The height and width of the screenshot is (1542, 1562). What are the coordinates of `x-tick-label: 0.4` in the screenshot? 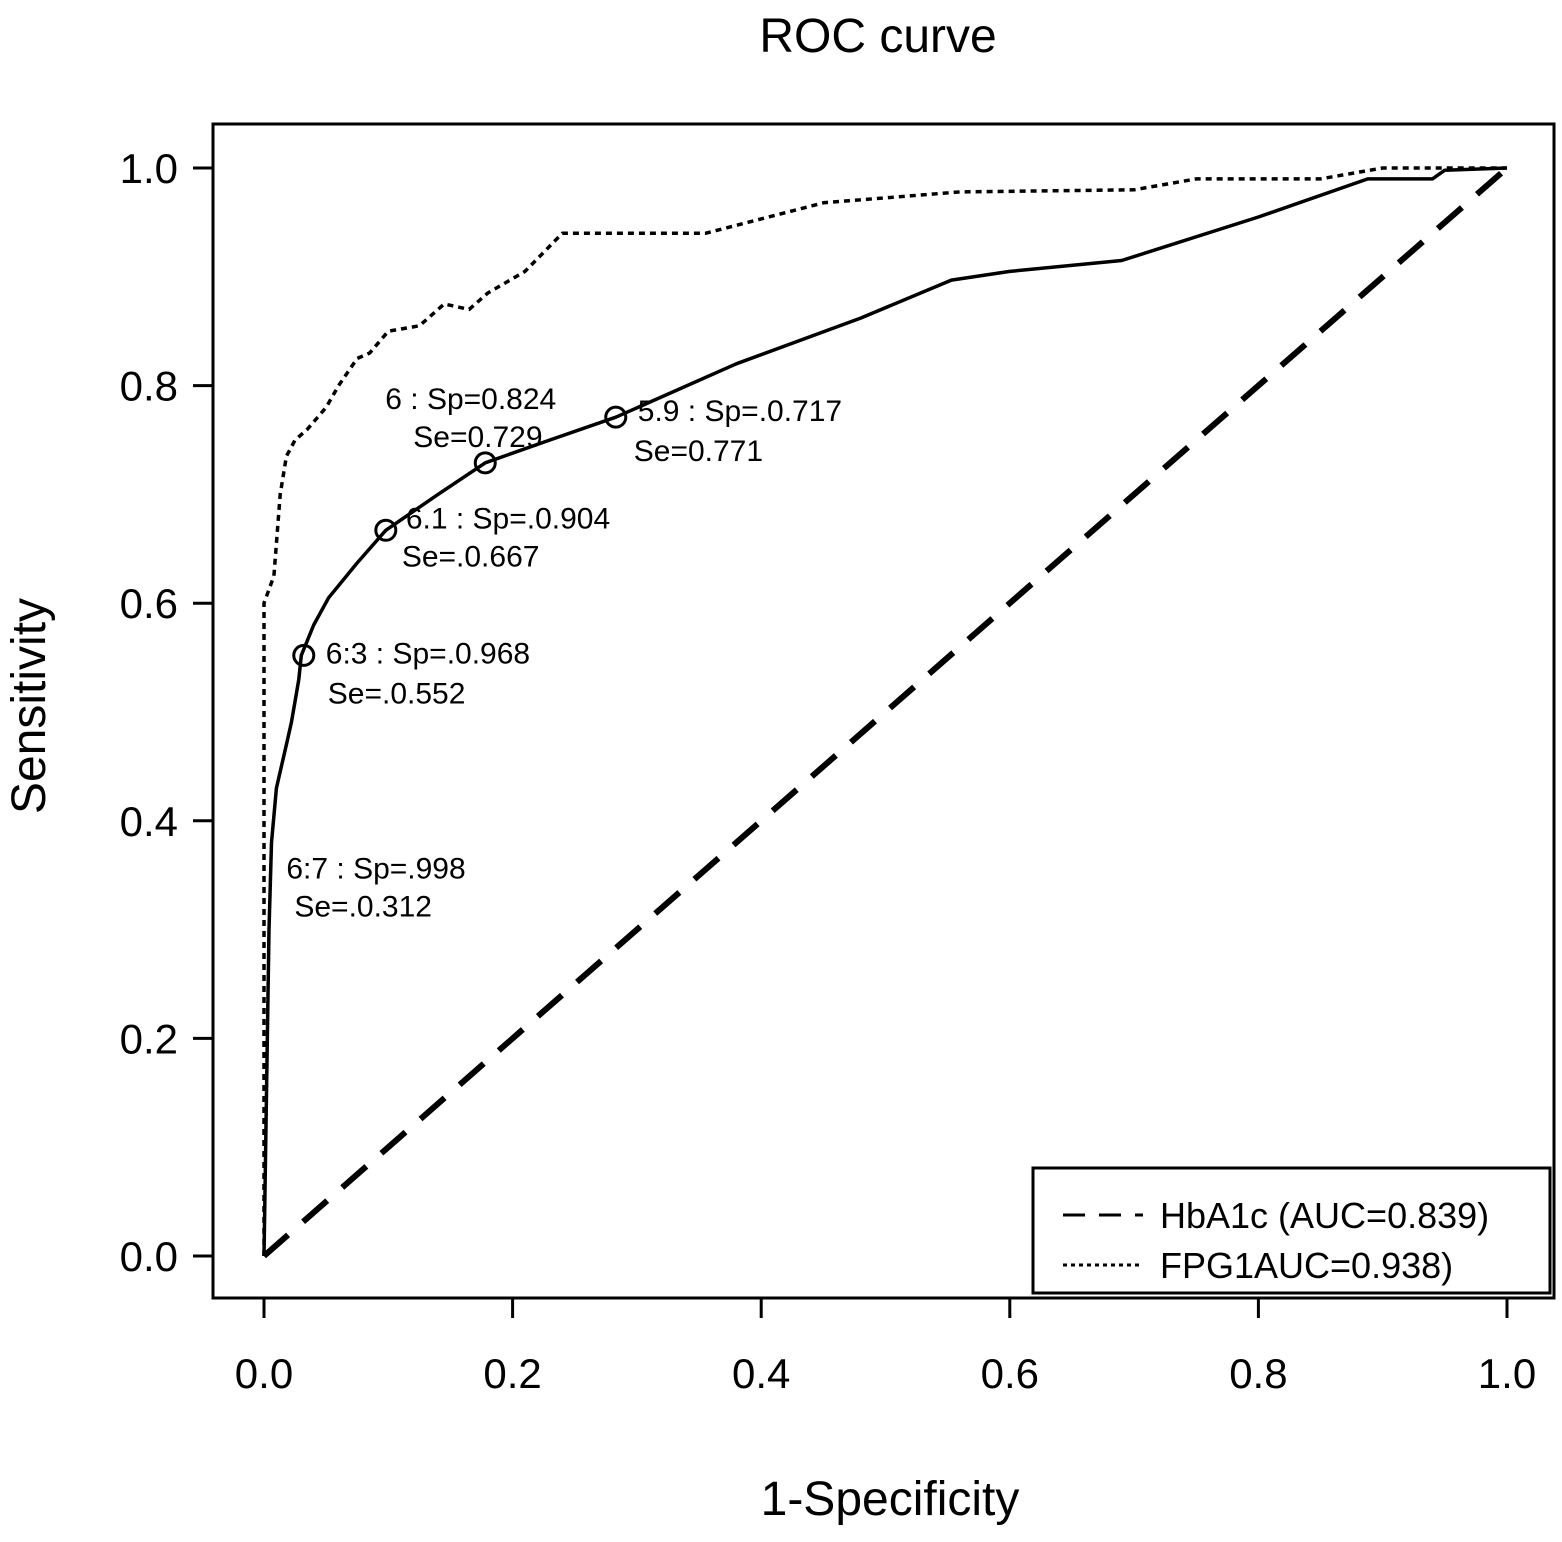 It's located at (761, 1373).